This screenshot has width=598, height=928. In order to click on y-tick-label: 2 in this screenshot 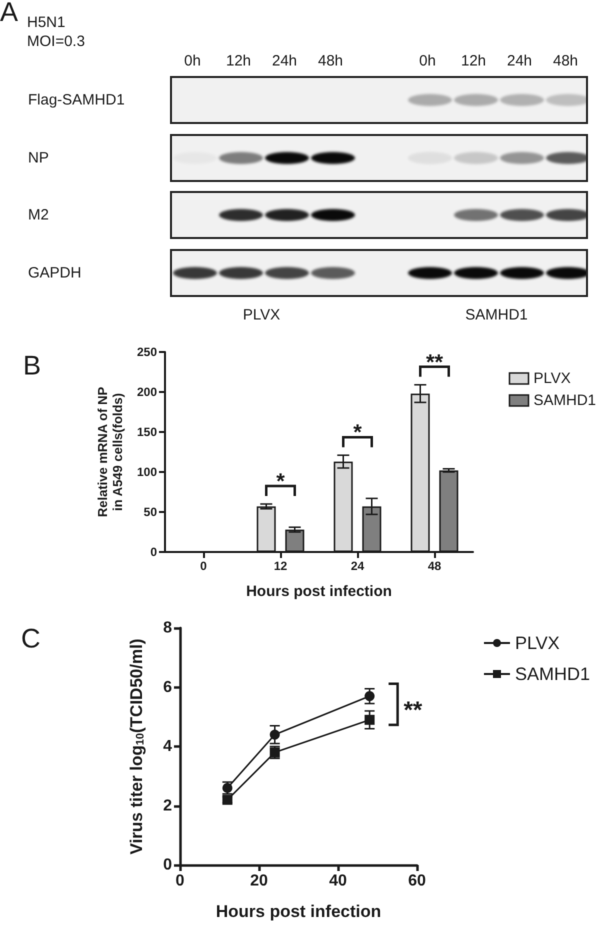, I will do `click(167, 805)`.